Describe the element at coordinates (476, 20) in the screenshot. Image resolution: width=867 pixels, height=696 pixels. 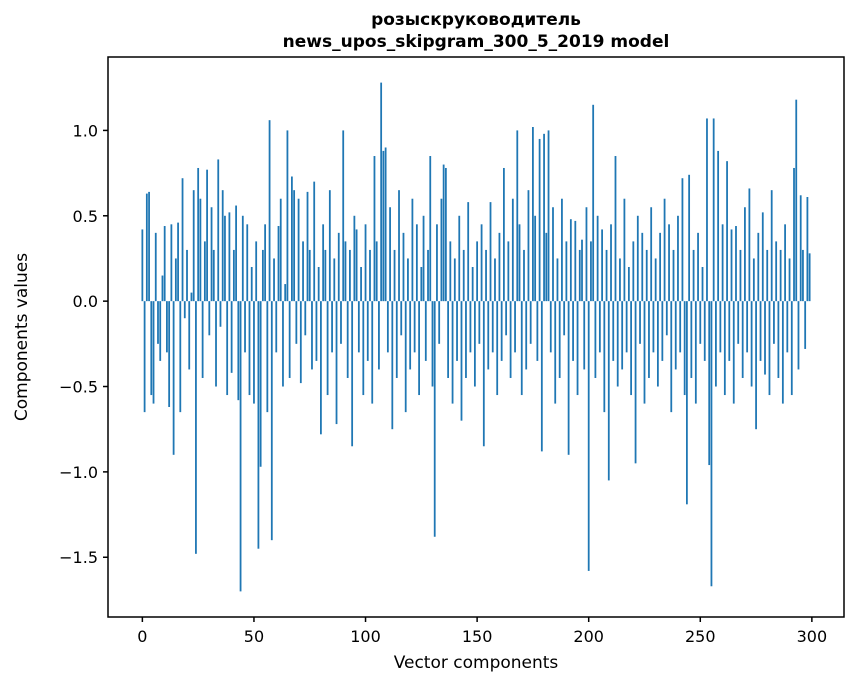
I see `chart-title: розыскруководитель` at that location.